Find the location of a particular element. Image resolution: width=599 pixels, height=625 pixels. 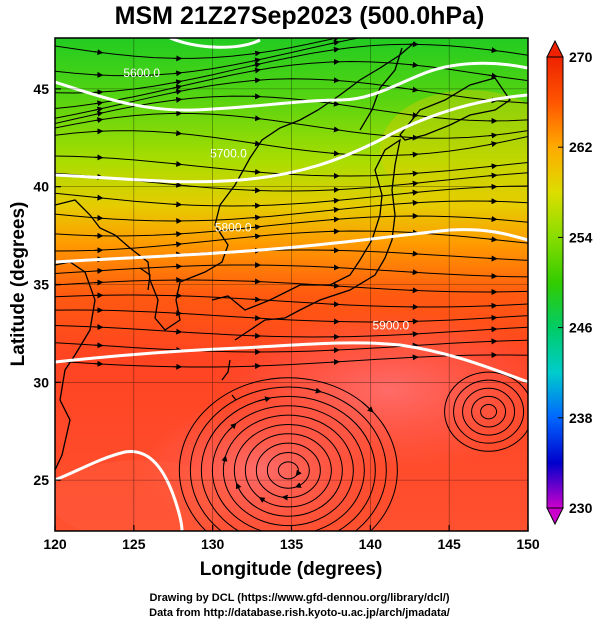

colorbar-bottom-arrow is located at coordinates (555, 516).